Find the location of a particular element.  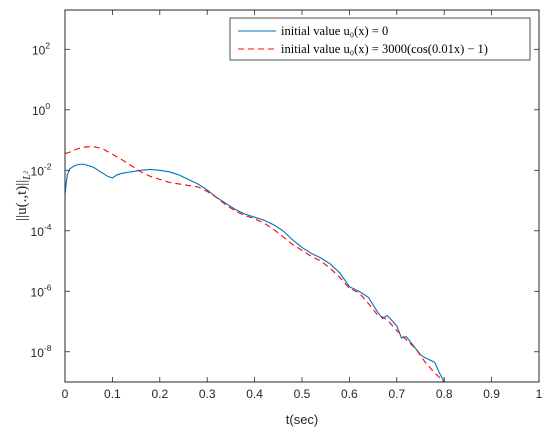

x-tick-label: 0.5 is located at coordinates (302, 394).